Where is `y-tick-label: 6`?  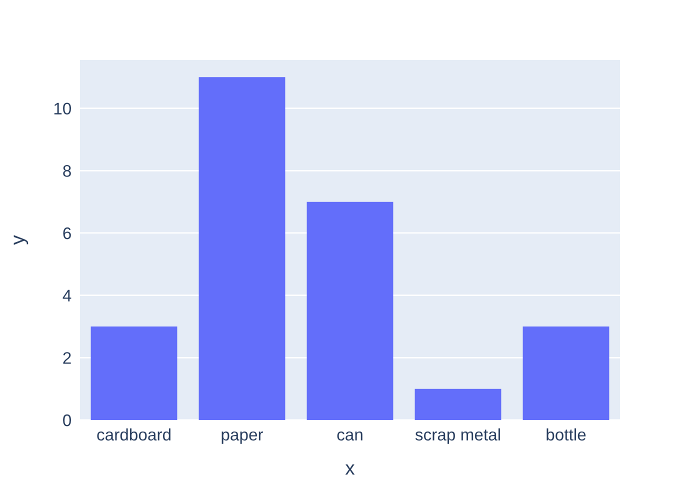
y-tick-label: 6 is located at coordinates (67, 233).